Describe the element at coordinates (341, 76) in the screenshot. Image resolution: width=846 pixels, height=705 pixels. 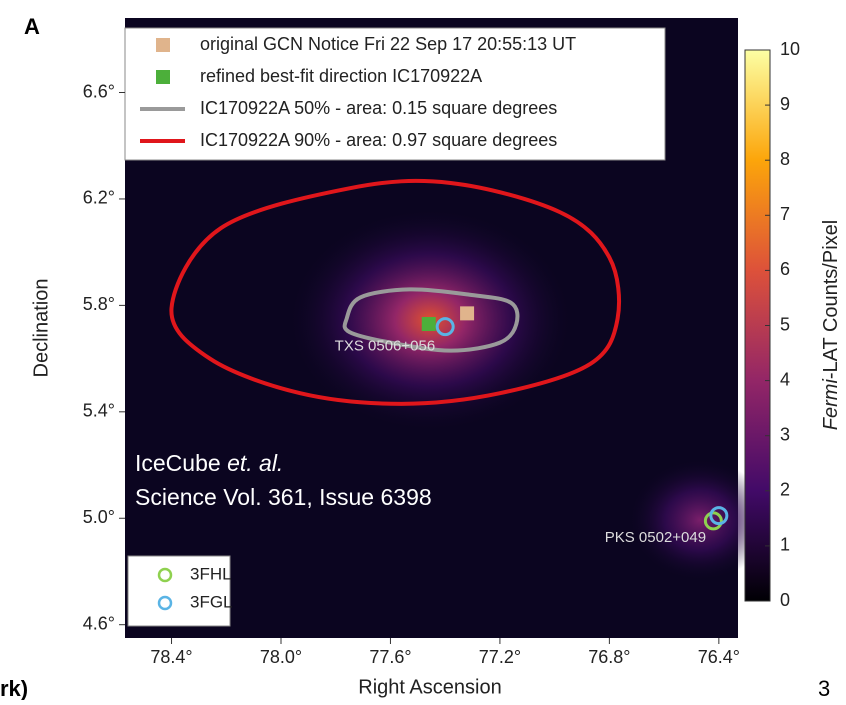
I see `legend-label: refined best-fit direction IC170922A` at that location.